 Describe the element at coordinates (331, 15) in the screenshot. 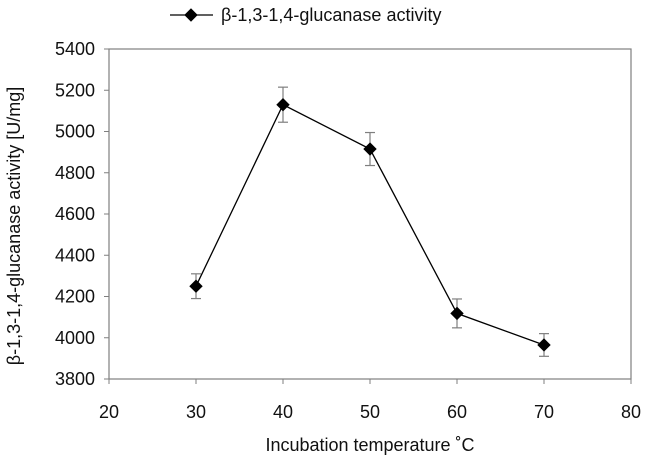

I see `legend-label: β-1,3-1,4-glucanase activity` at that location.